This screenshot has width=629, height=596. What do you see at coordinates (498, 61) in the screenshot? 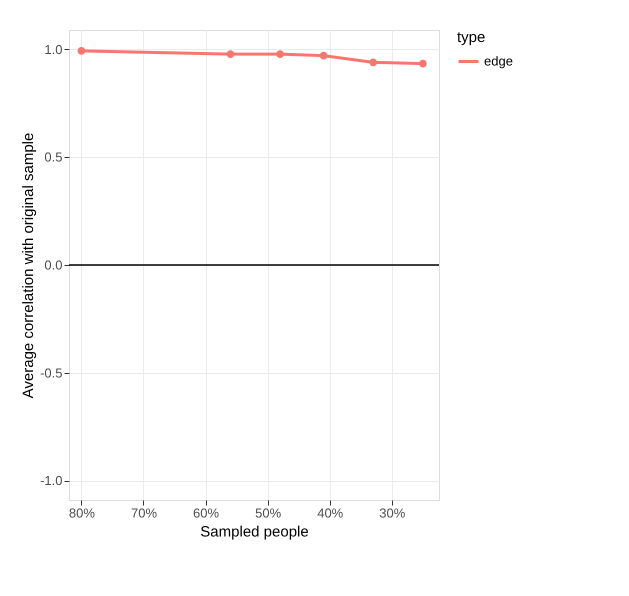
I see `legend-label: edge` at bounding box center [498, 61].